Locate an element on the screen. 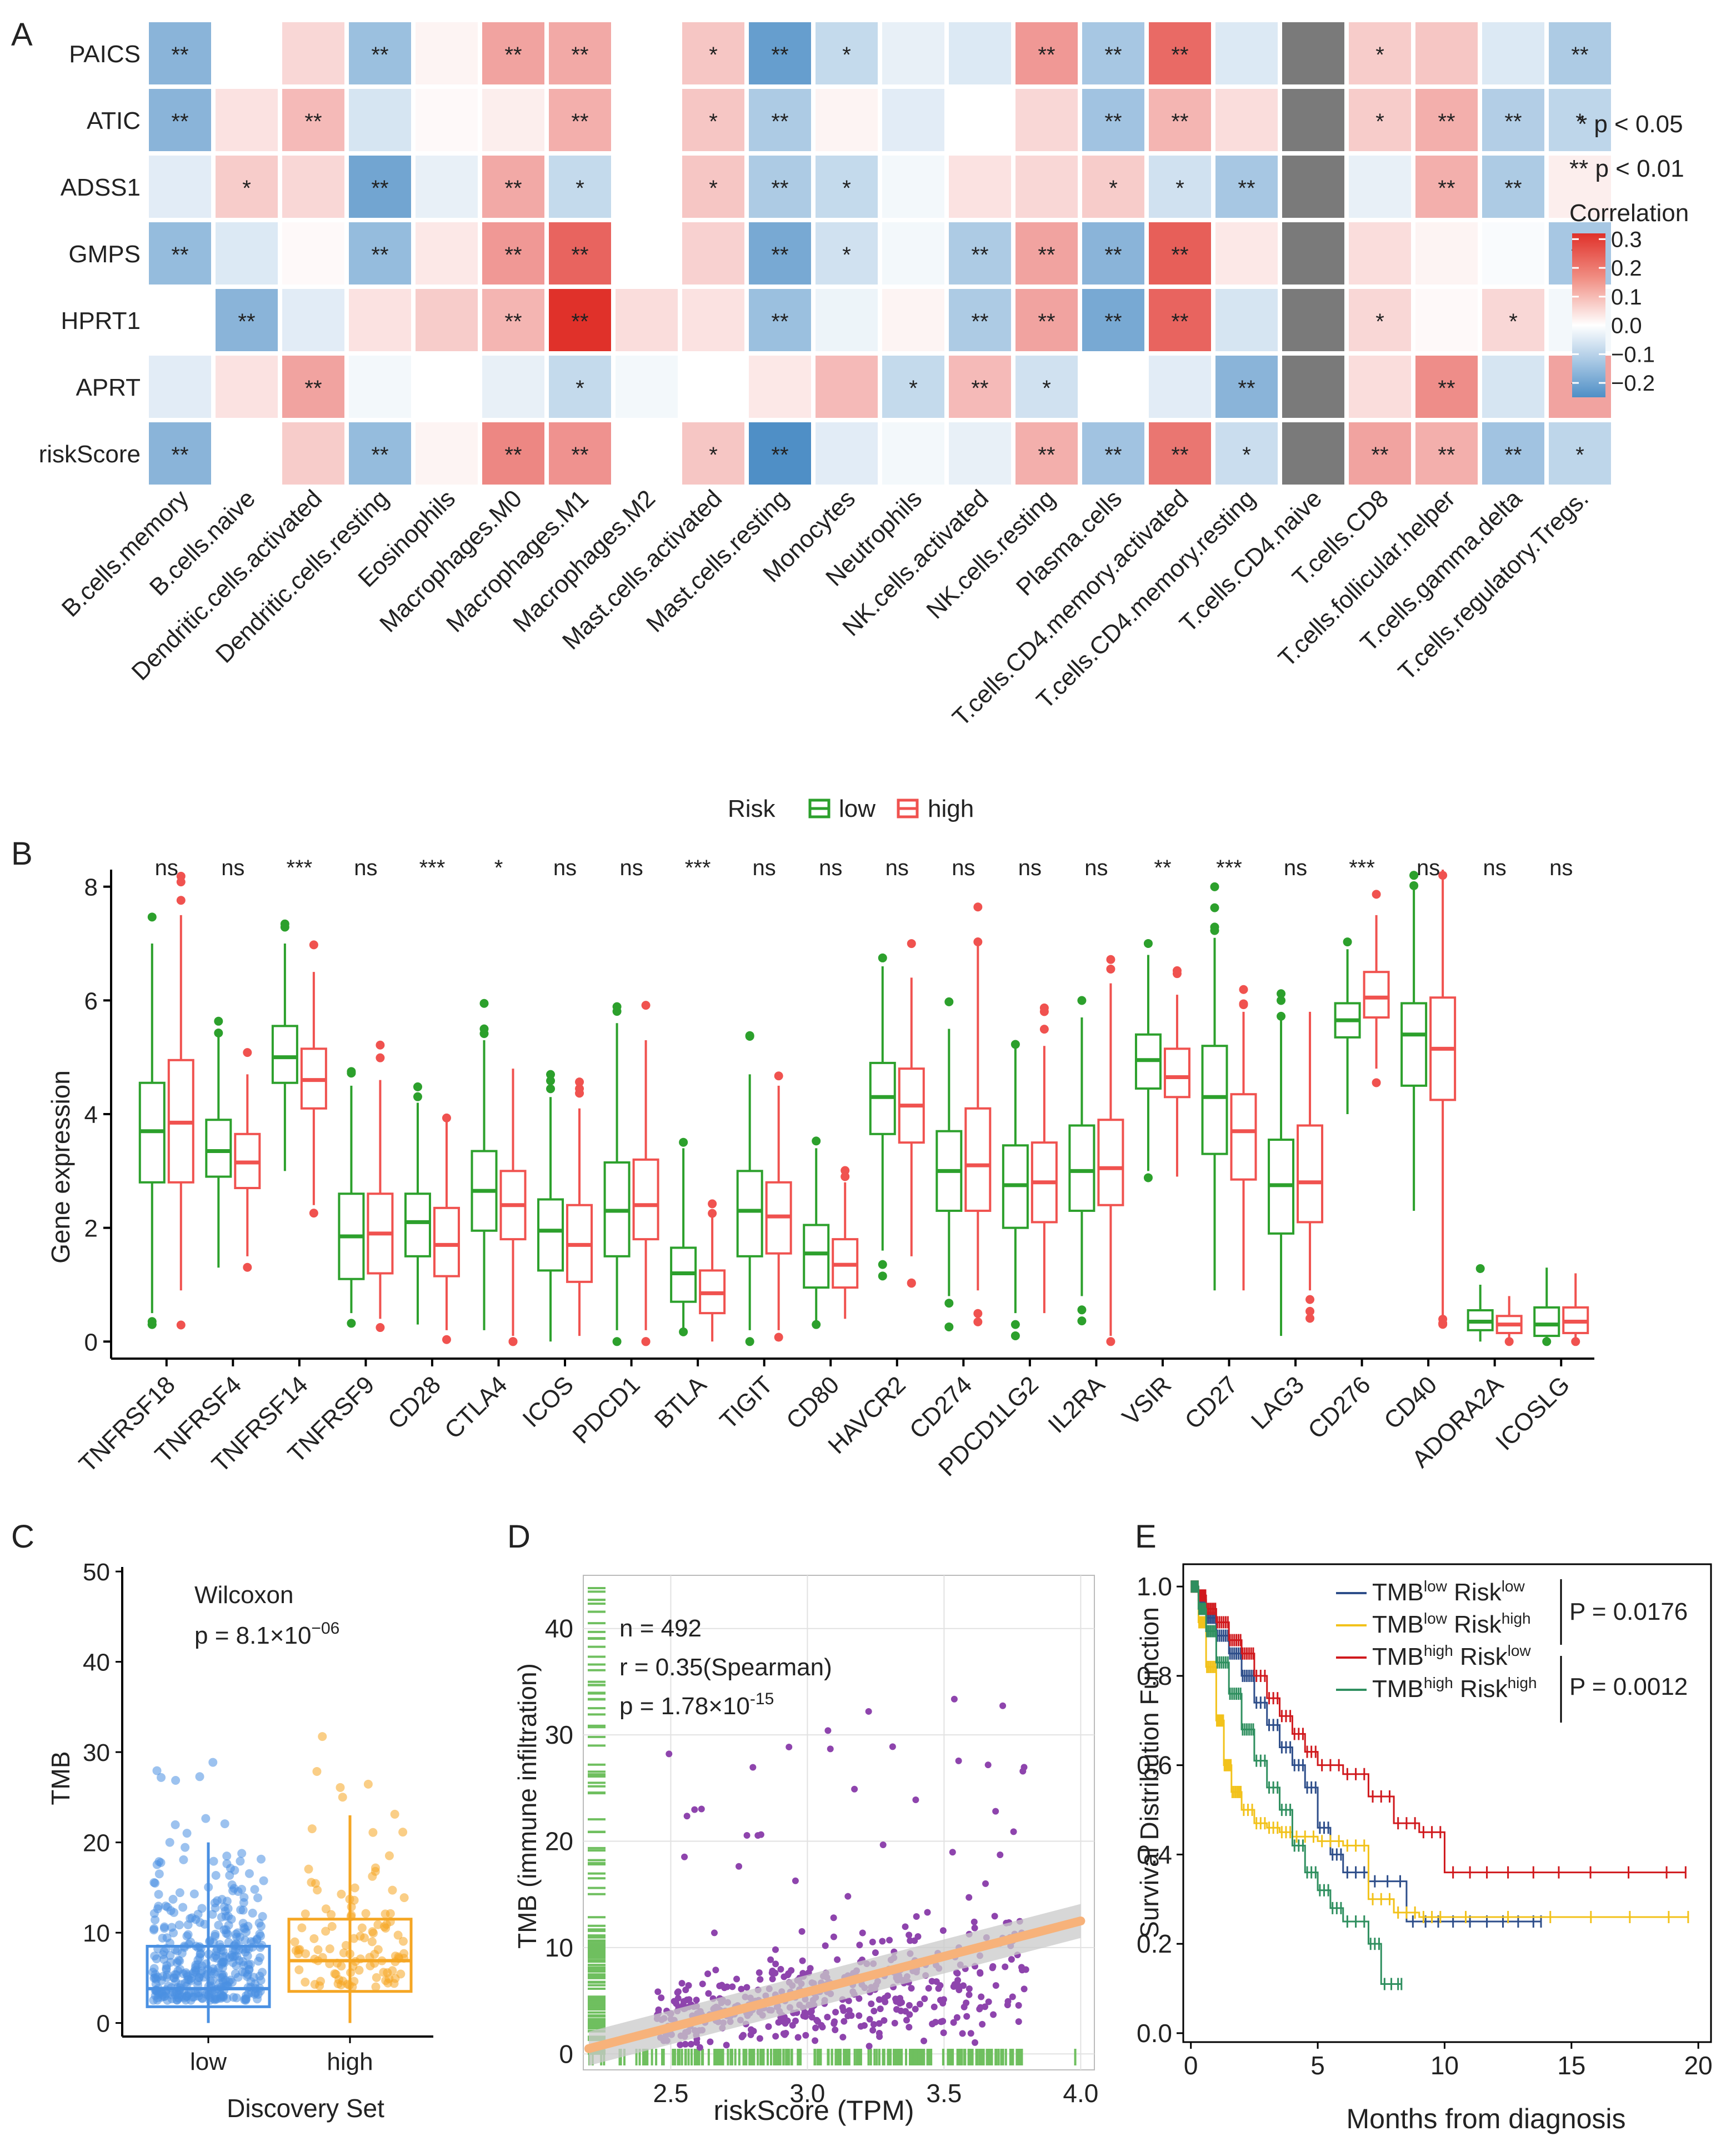 Image resolution: width=1736 pixels, height=2136 pixels. e-x-tick-label: 5 is located at coordinates (1317, 2066).